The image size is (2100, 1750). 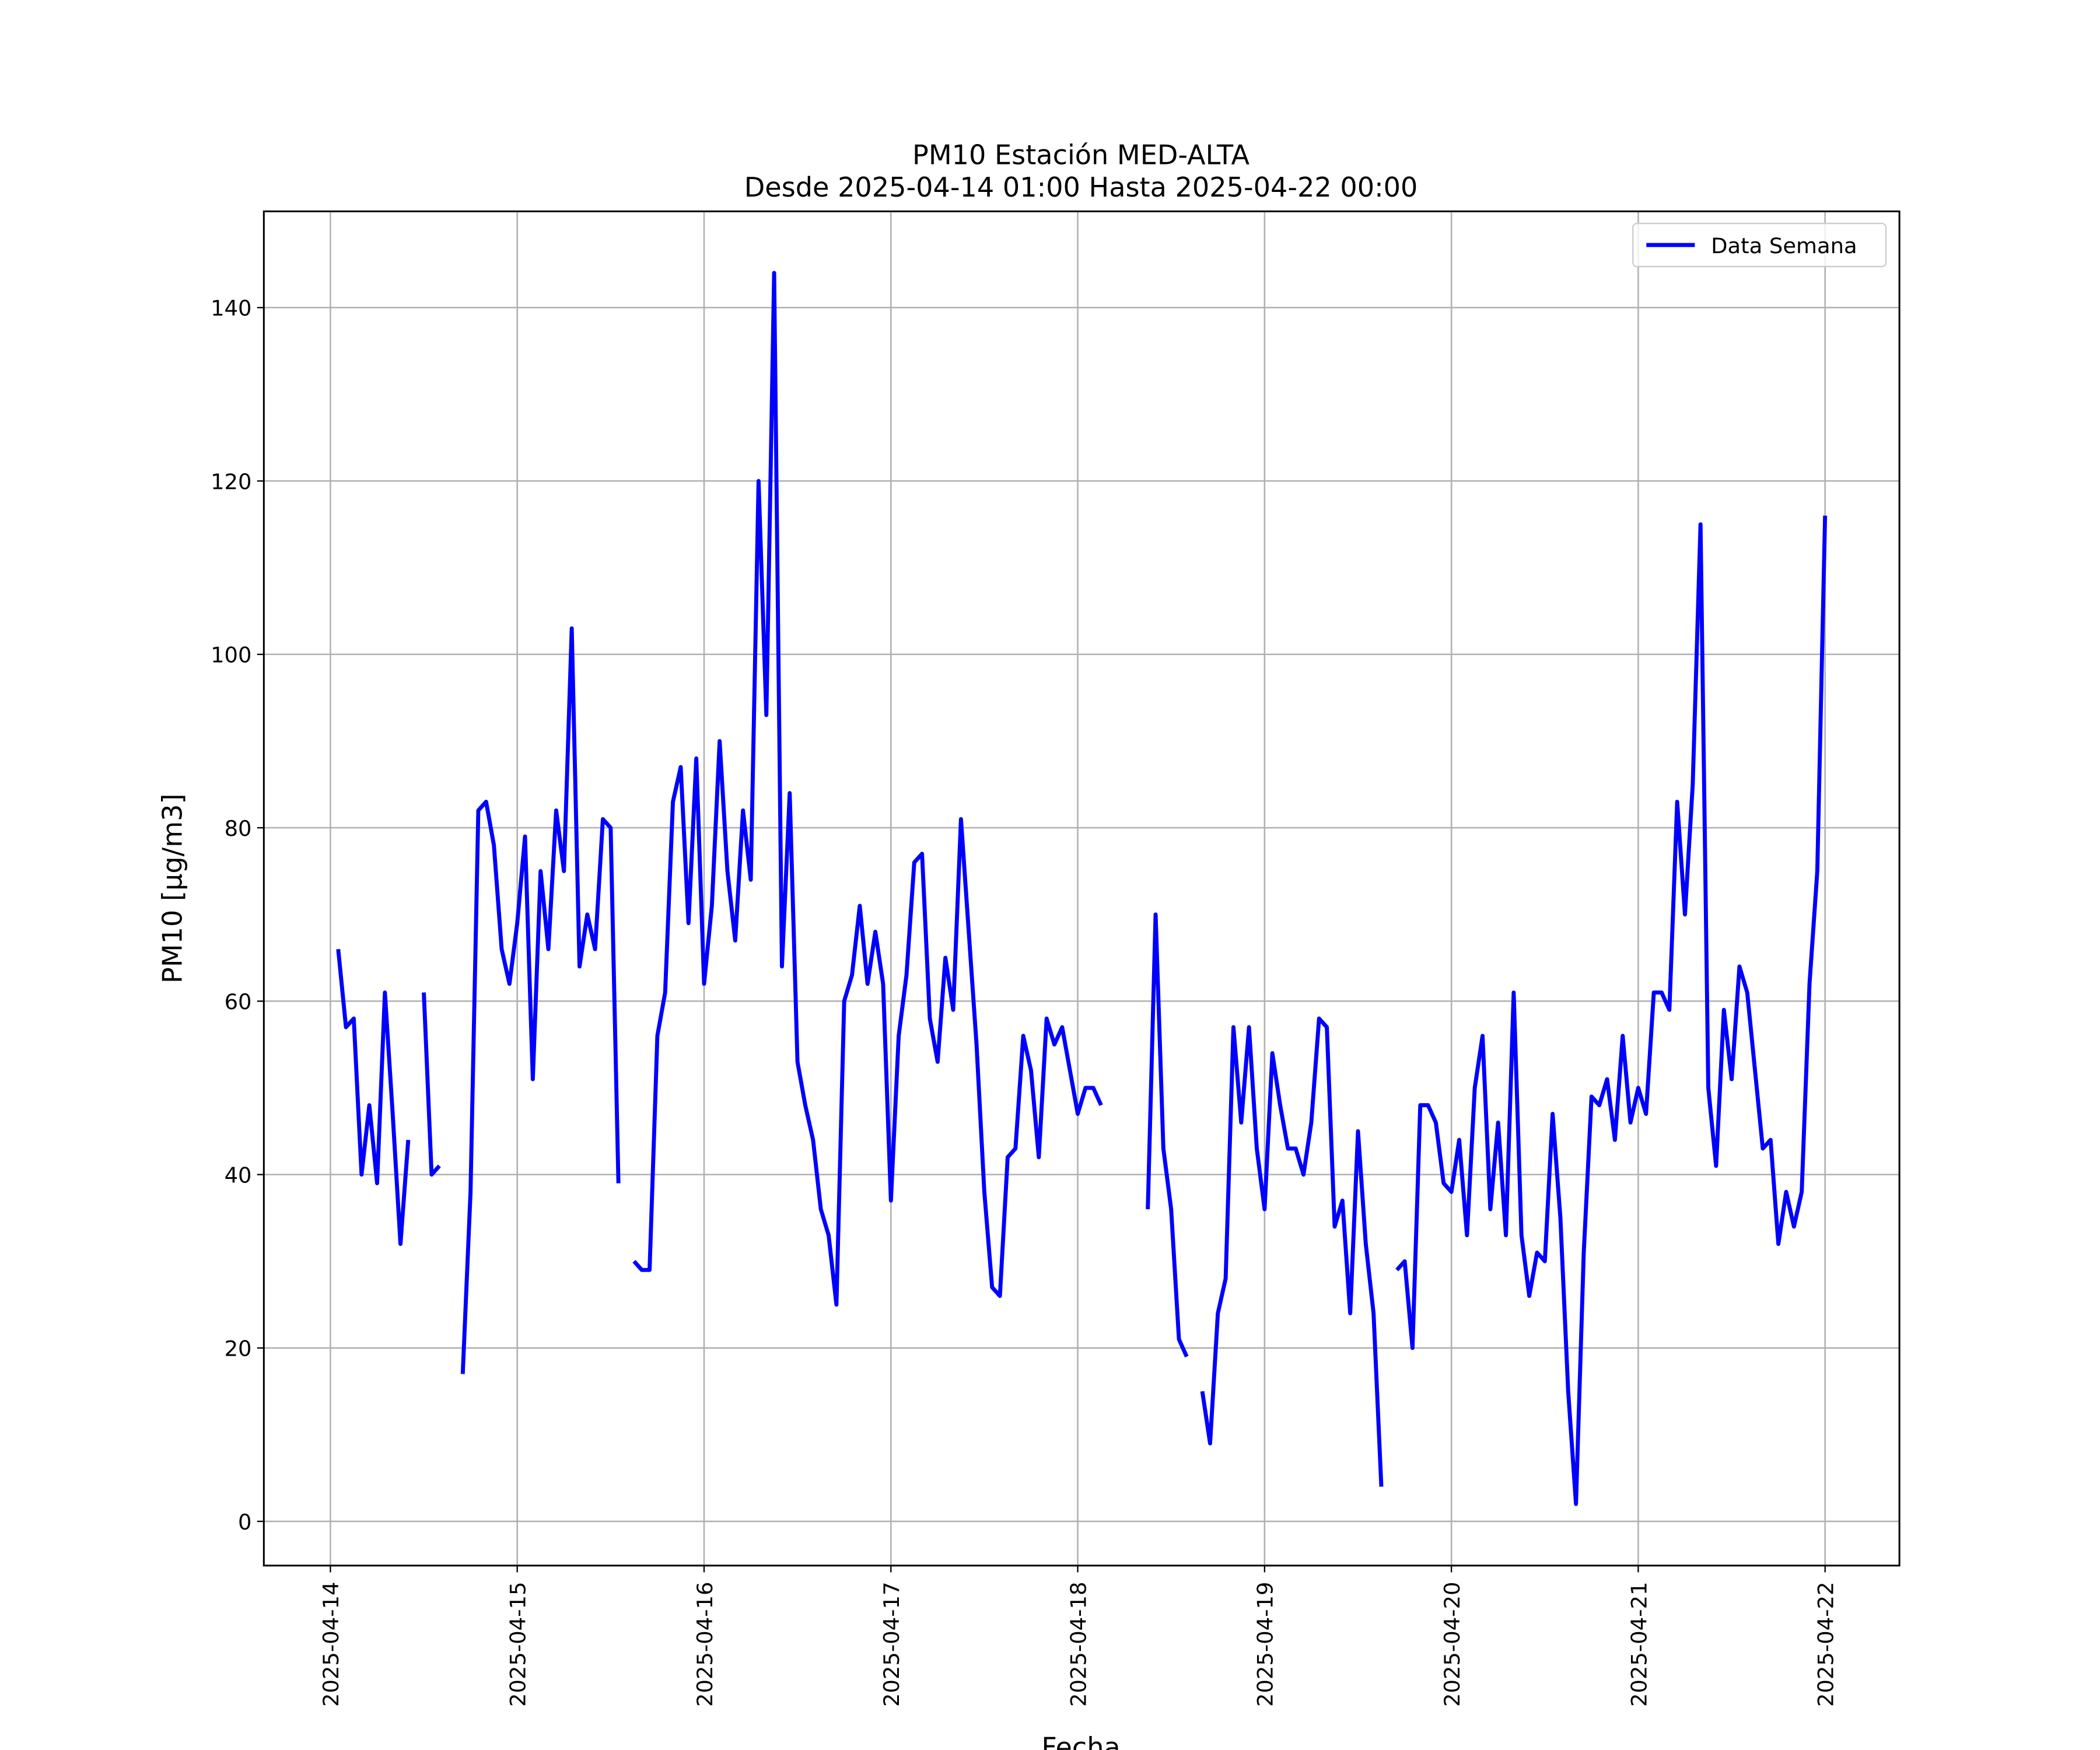 I want to click on legend-label: Data Semana, so click(x=1784, y=245).